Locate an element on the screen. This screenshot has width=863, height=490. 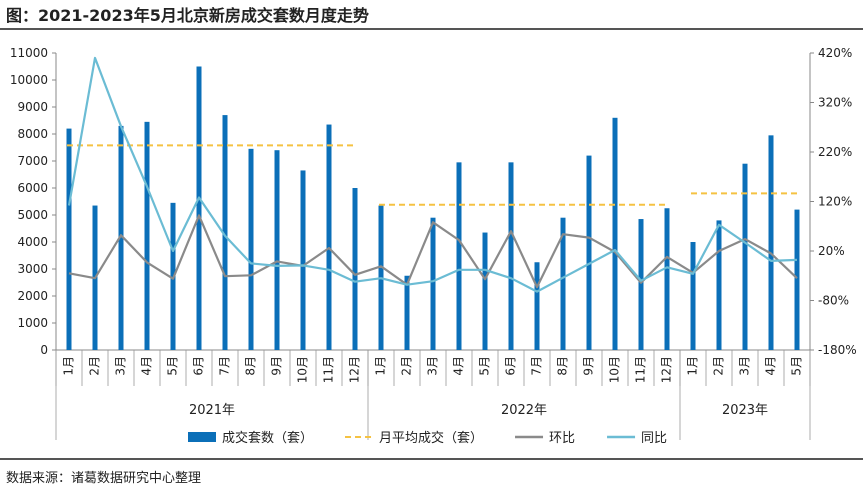
y-tick-label-left: 1000 is located at coordinates (32, 323).